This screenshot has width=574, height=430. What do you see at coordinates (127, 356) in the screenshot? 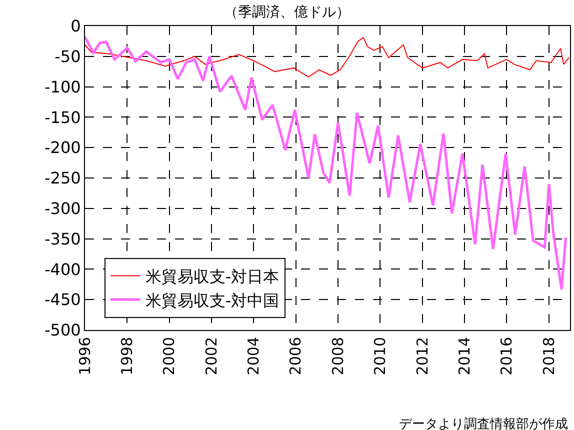
I see `x-tick-label: 1998` at bounding box center [127, 356].